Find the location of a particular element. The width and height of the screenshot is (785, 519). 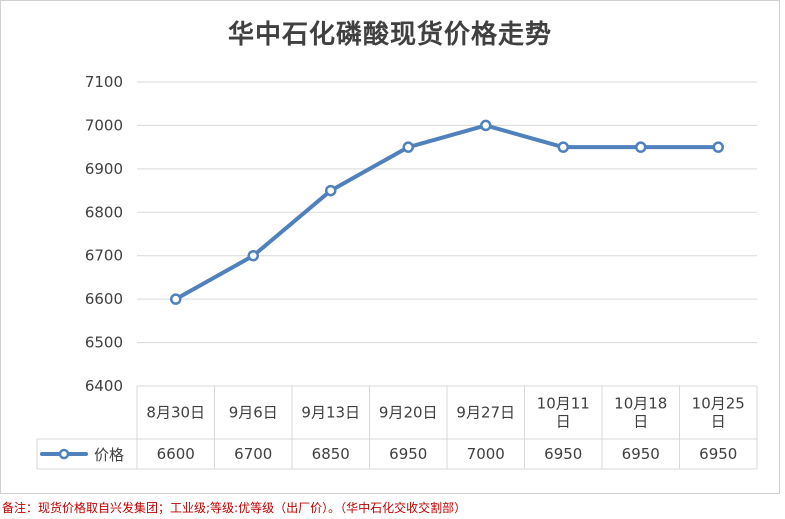

y-tick-label: 6500 is located at coordinates (104, 343).